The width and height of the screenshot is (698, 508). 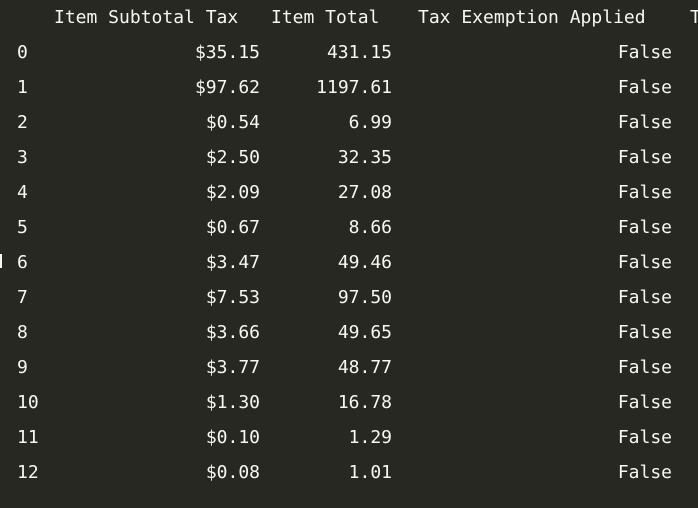 What do you see at coordinates (532, 17) in the screenshot?
I see `column-header-exemption: Tax Exemption Applied` at bounding box center [532, 17].